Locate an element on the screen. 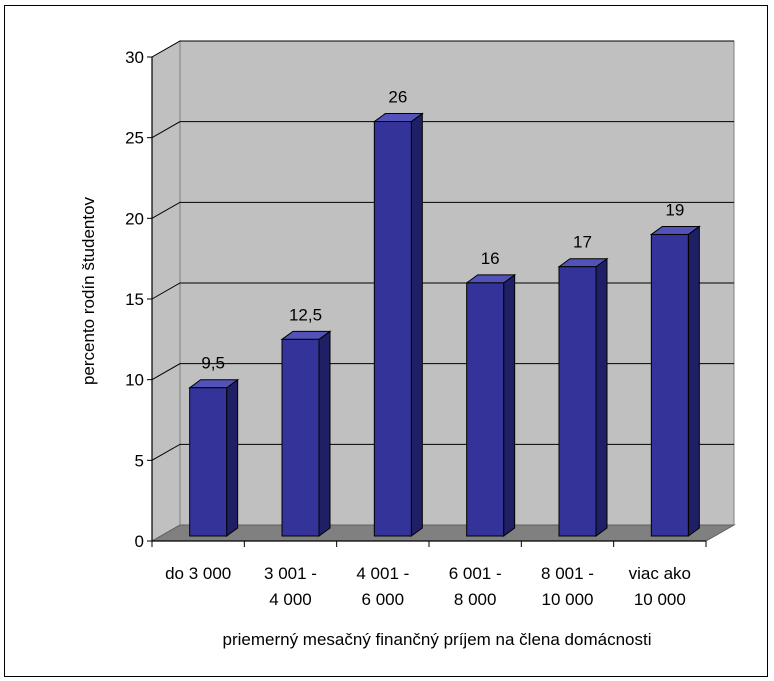  plot-floor is located at coordinates (443, 533).